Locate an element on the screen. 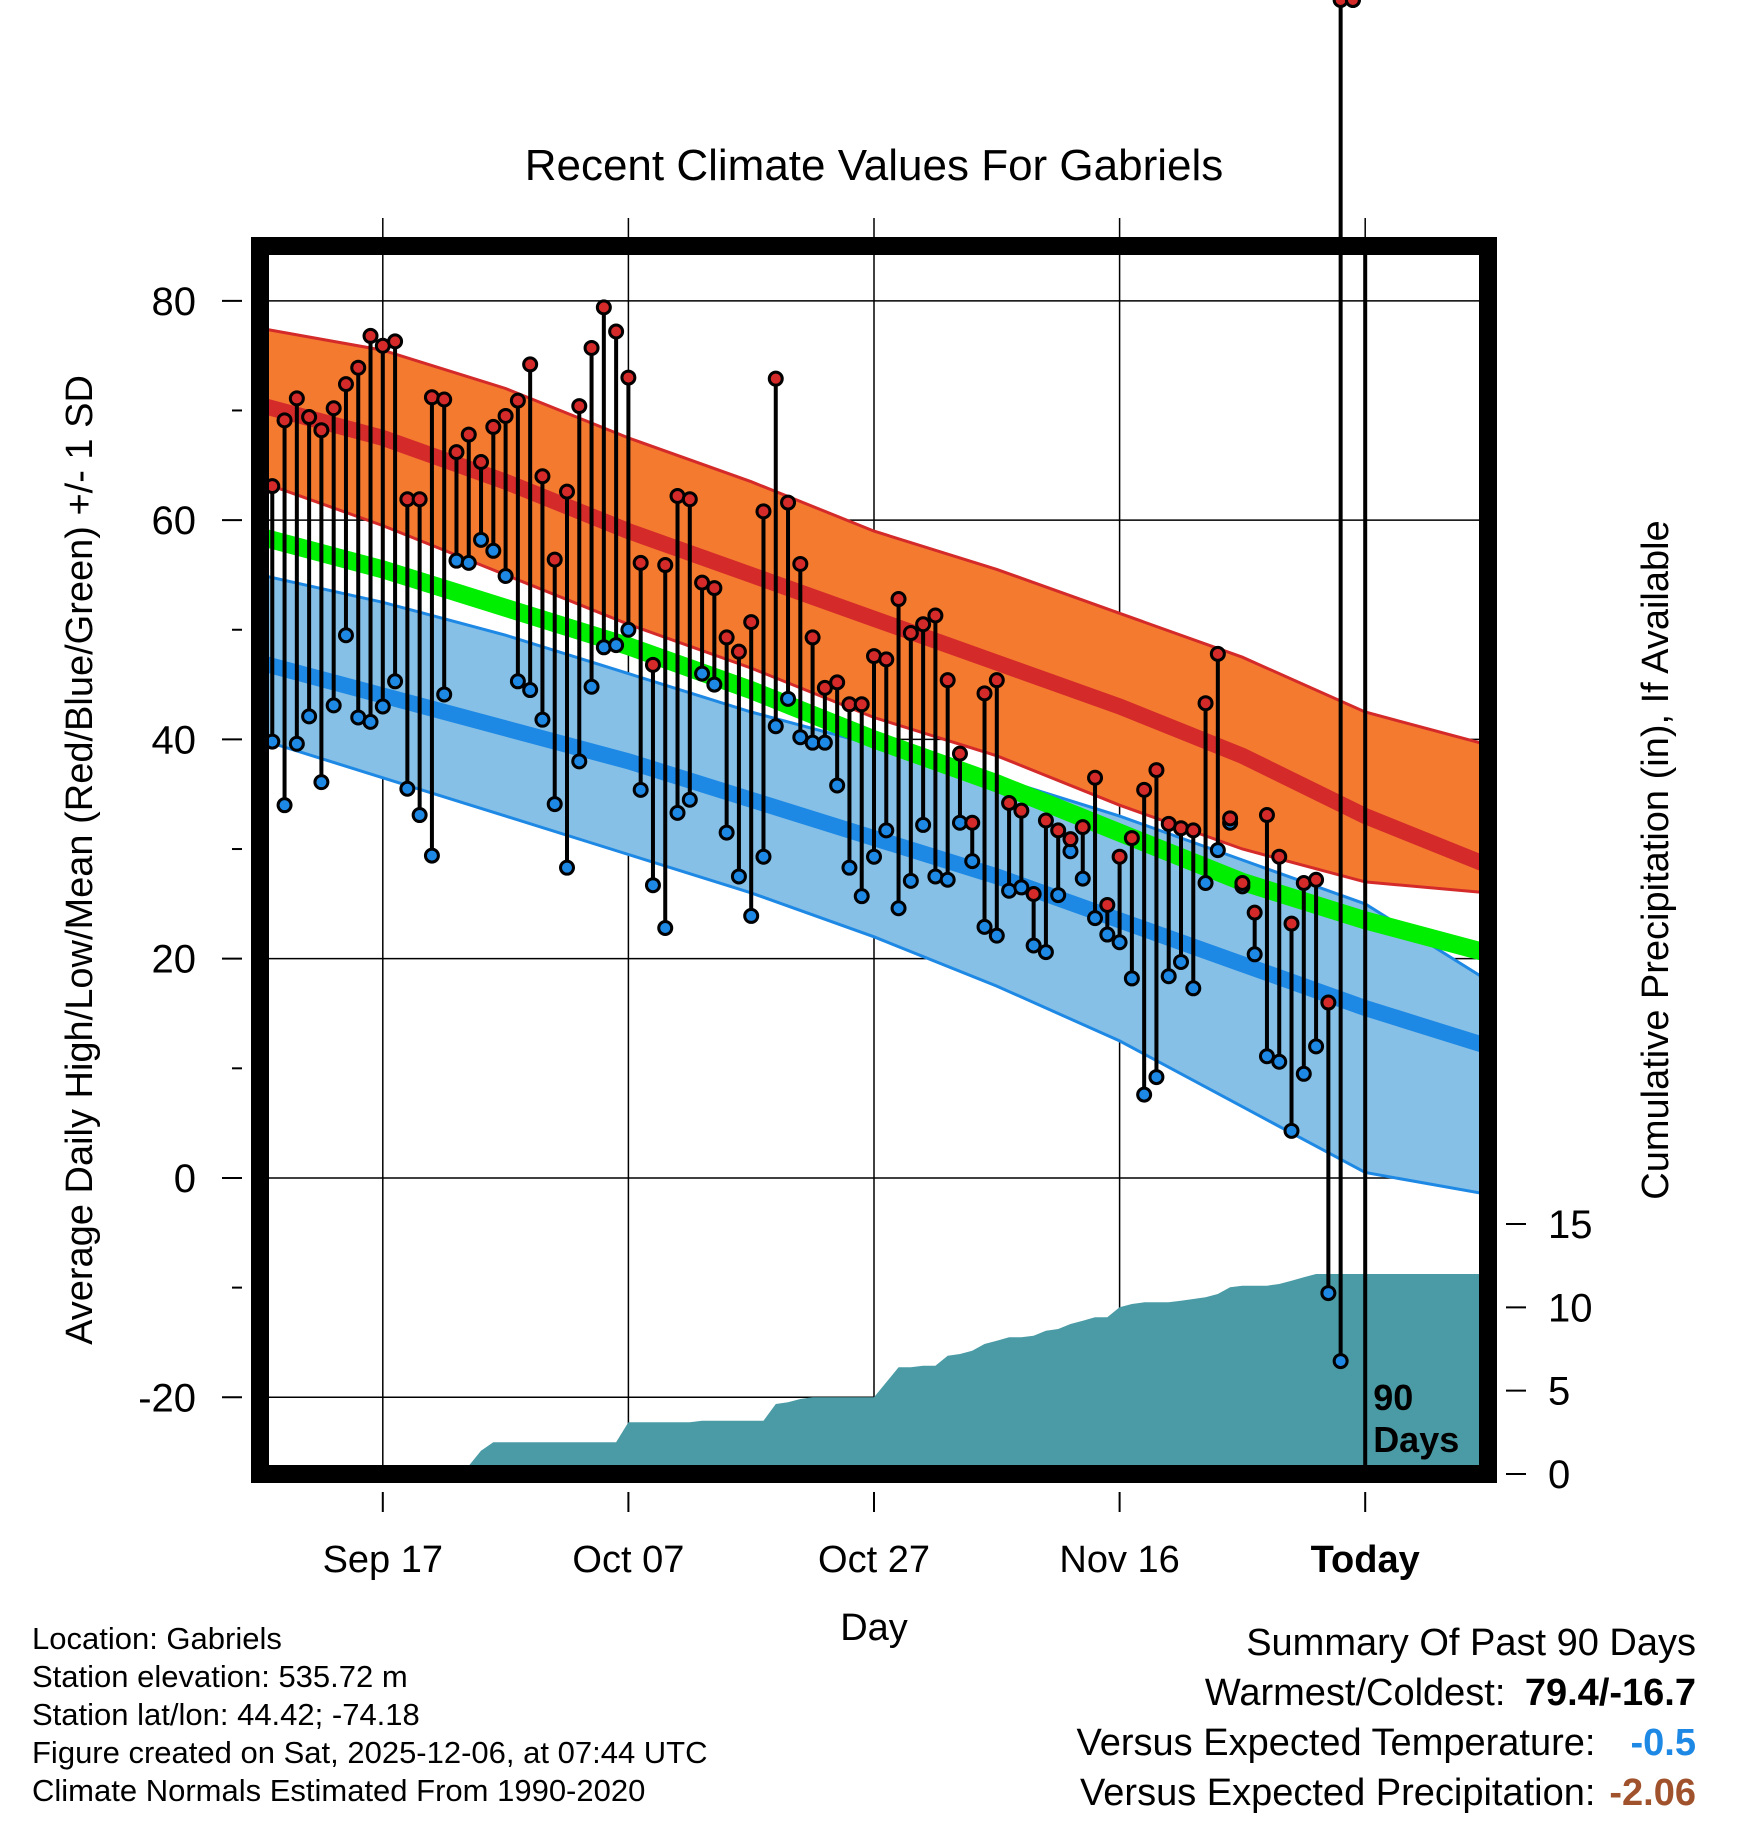  summary-title: Summary Of Past 90 Days is located at coordinates (1471, 1643).